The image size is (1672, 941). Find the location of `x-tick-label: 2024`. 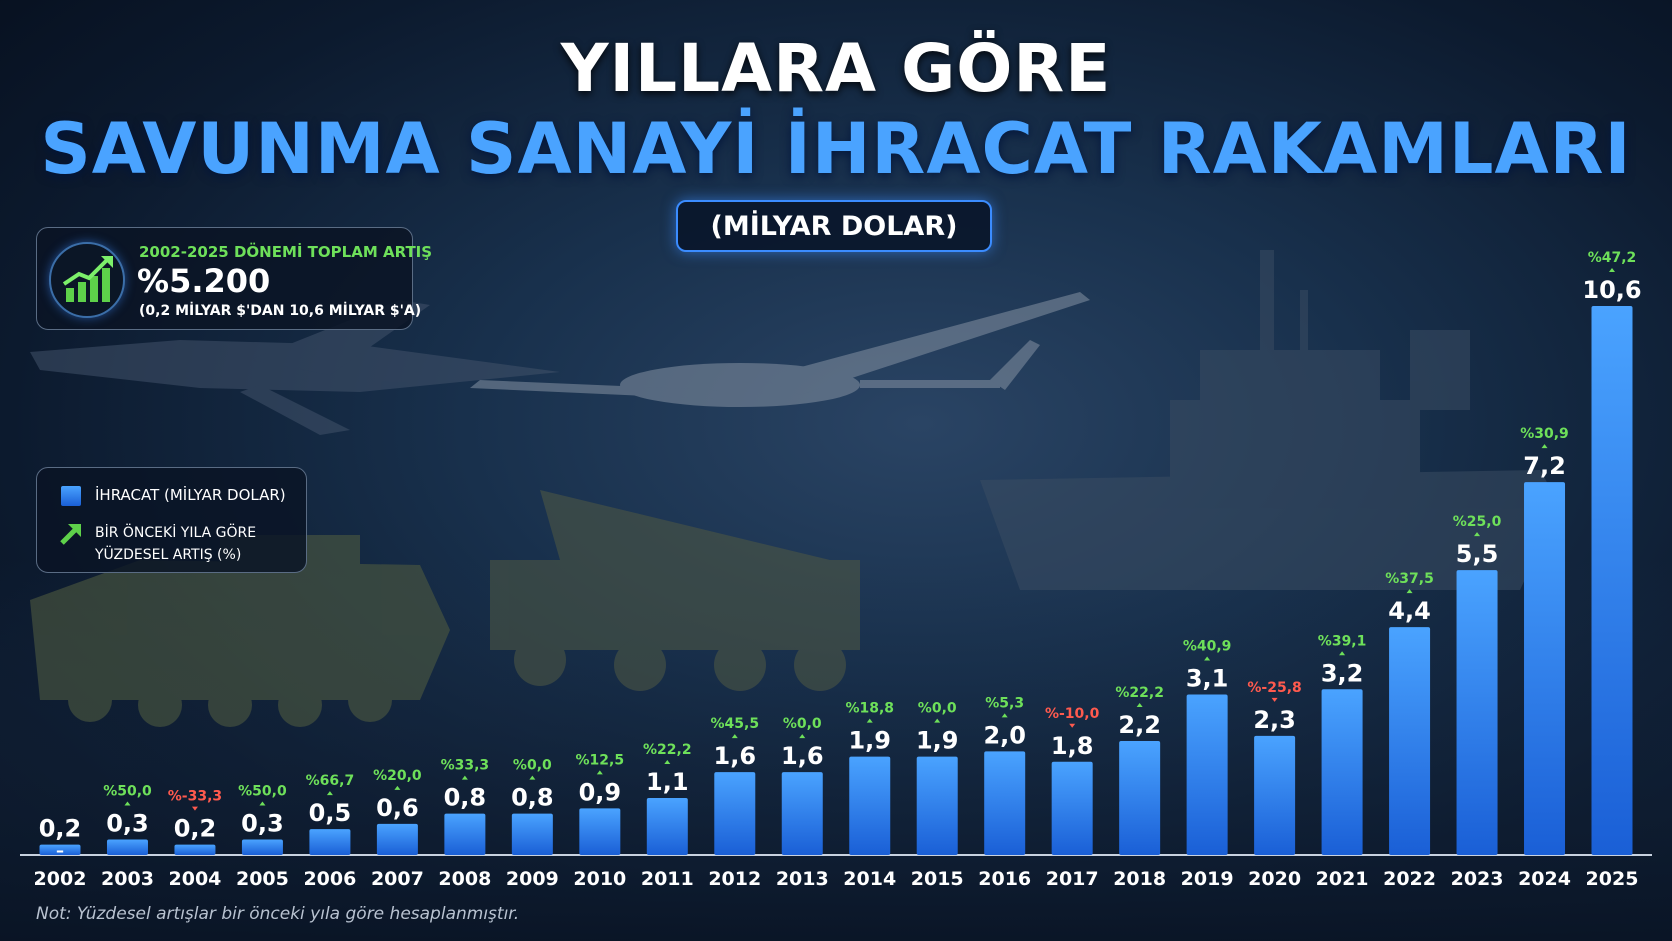

x-tick-label: 2024 is located at coordinates (1544, 879).